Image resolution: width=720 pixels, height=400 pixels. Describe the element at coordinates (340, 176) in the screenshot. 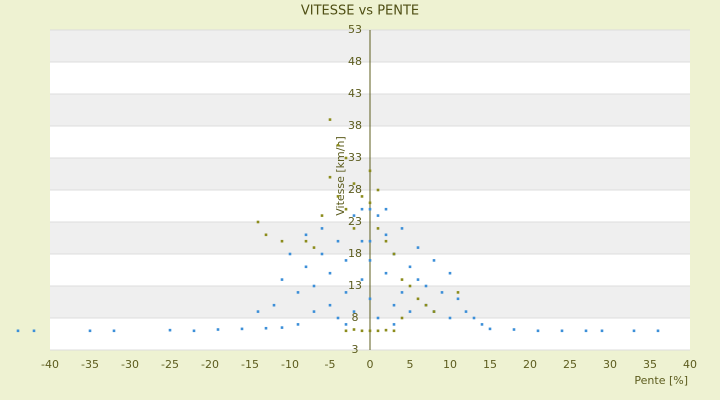

I see `y-axis-label: Vitesse [km/h]` at that location.